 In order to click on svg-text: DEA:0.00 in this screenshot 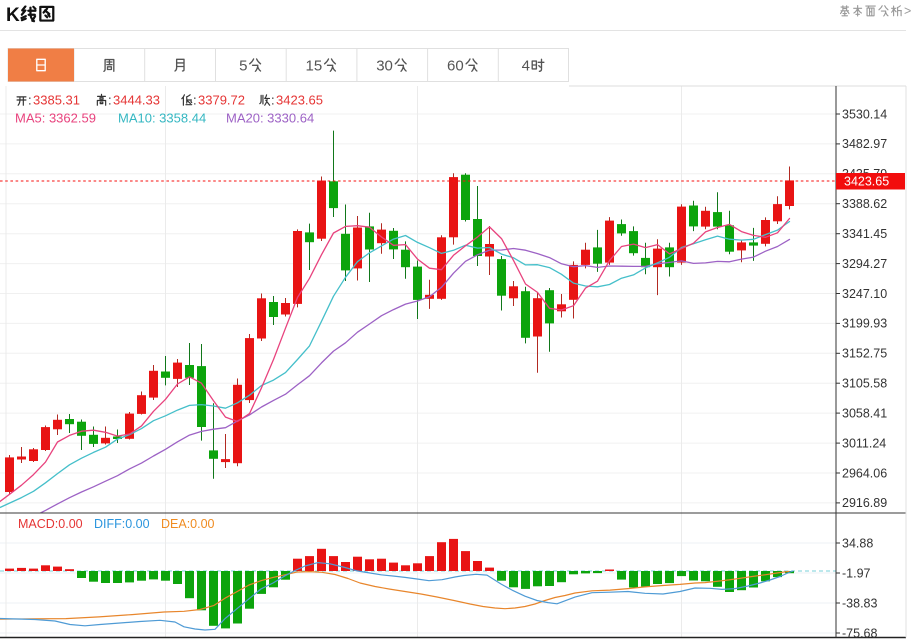, I will do `click(188, 524)`.